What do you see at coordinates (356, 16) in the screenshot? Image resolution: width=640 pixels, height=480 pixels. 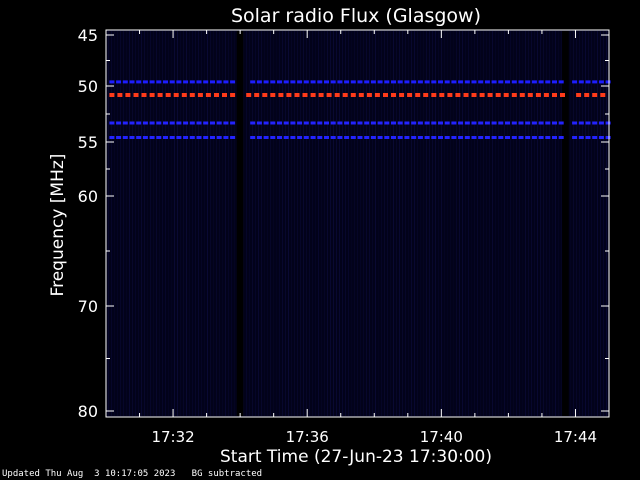 I see `chart-title: Solar radio Flux (Glasgow)` at bounding box center [356, 16].